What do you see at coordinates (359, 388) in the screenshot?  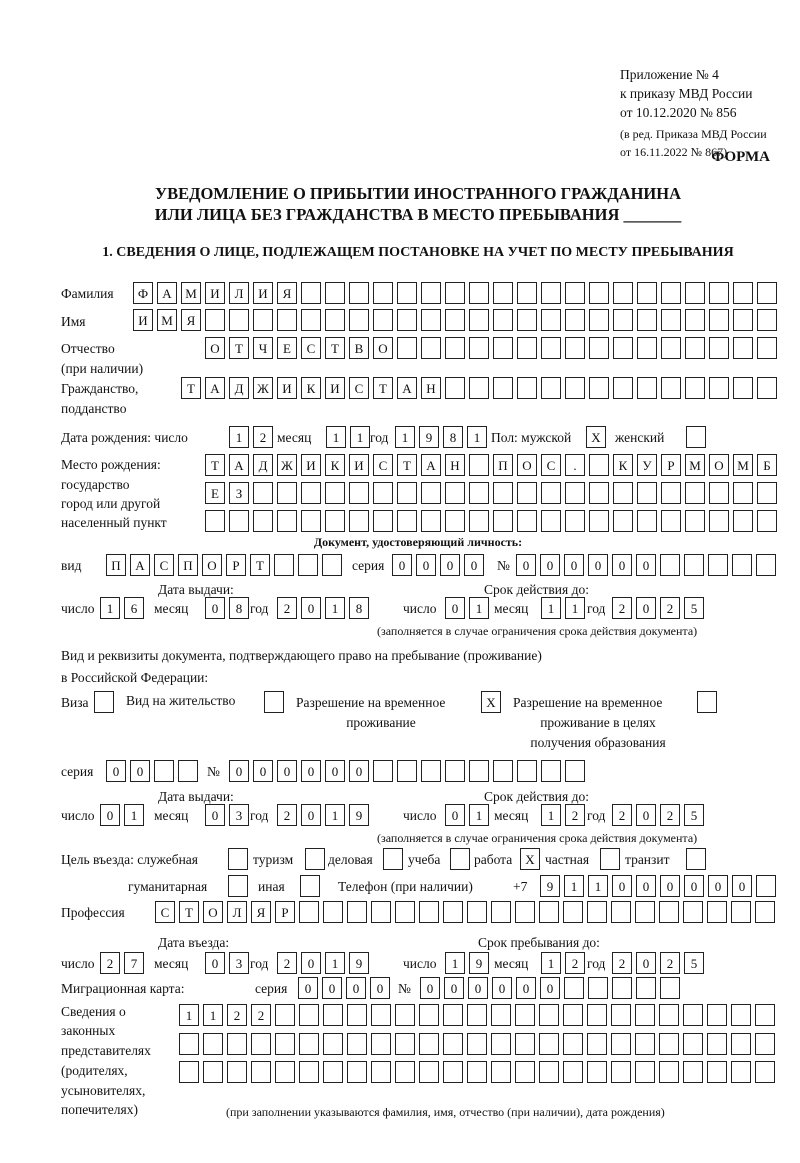 I see `char-cell: С` at bounding box center [359, 388].